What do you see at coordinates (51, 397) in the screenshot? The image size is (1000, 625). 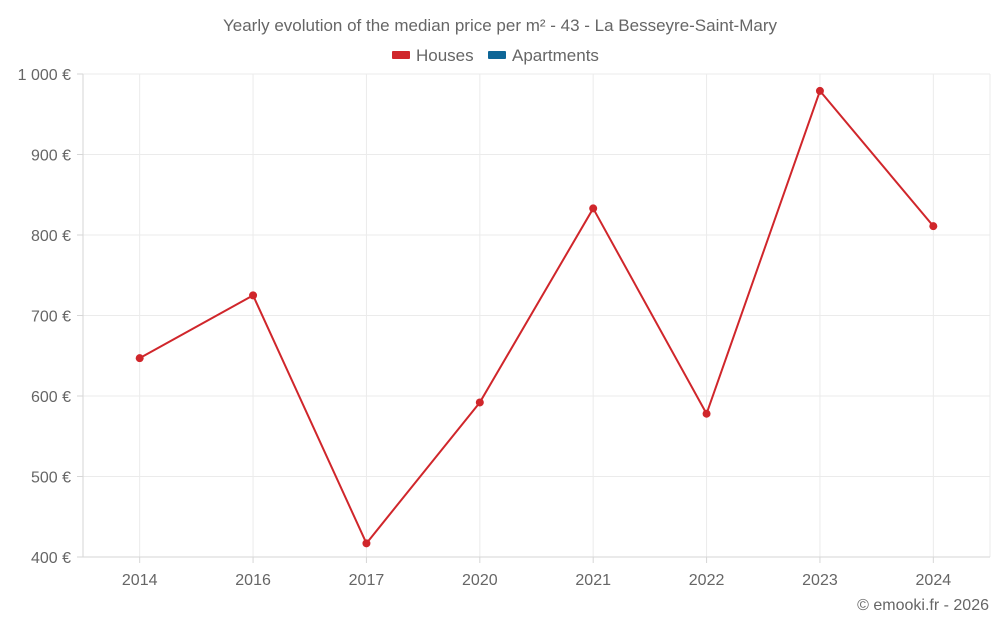 I see `y-tick-label: 600 €` at bounding box center [51, 397].